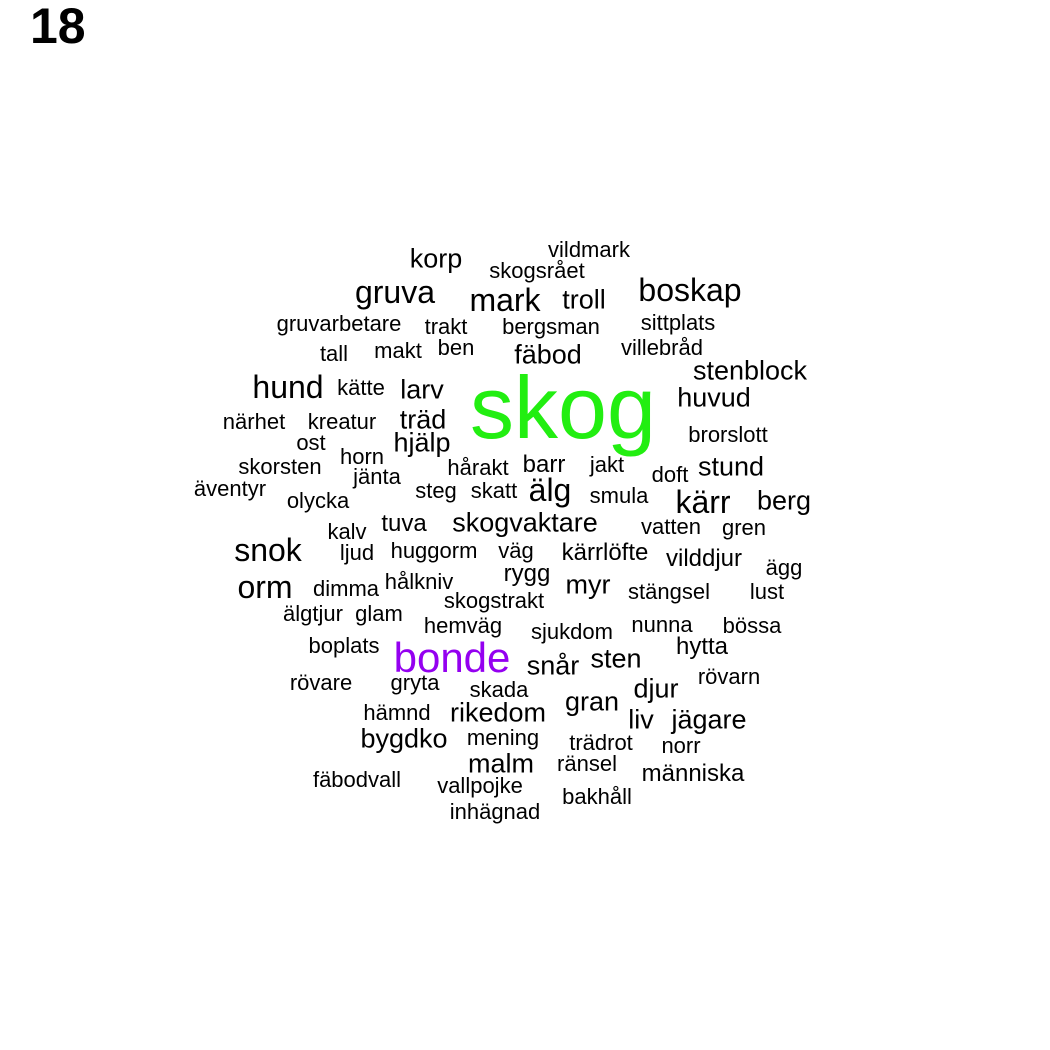 Image resolution: width=1050 pixels, height=1050 pixels. What do you see at coordinates (377, 476) in the screenshot?
I see `word-jänta: jänta` at bounding box center [377, 476].